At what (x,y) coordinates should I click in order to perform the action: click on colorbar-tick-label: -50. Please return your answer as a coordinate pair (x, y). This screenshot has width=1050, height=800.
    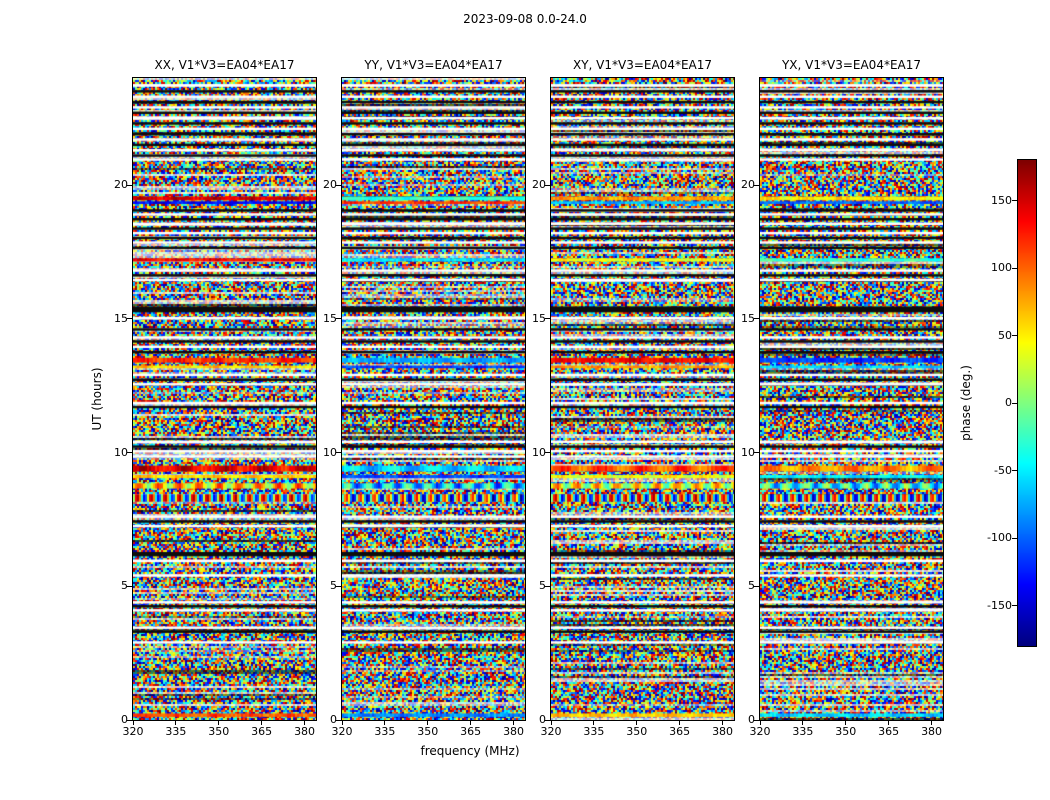
    Looking at the image, I should click on (1003, 470).